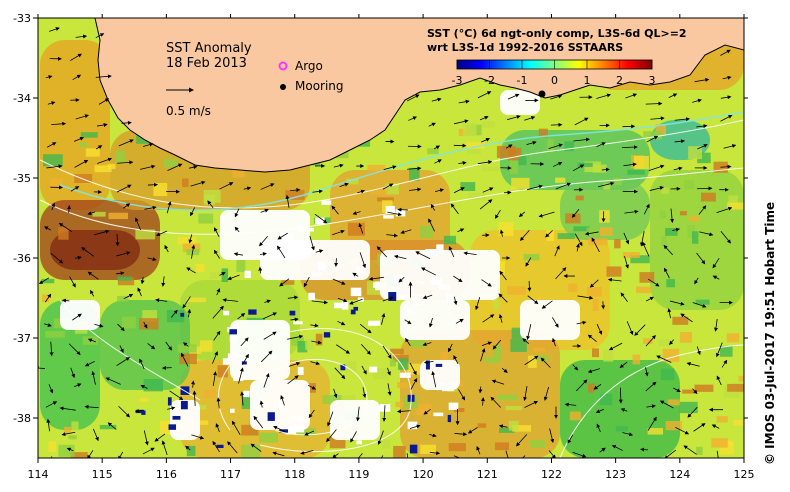 This screenshot has width=790, height=492. I want to click on x-tick-label: 115, so click(102, 474).